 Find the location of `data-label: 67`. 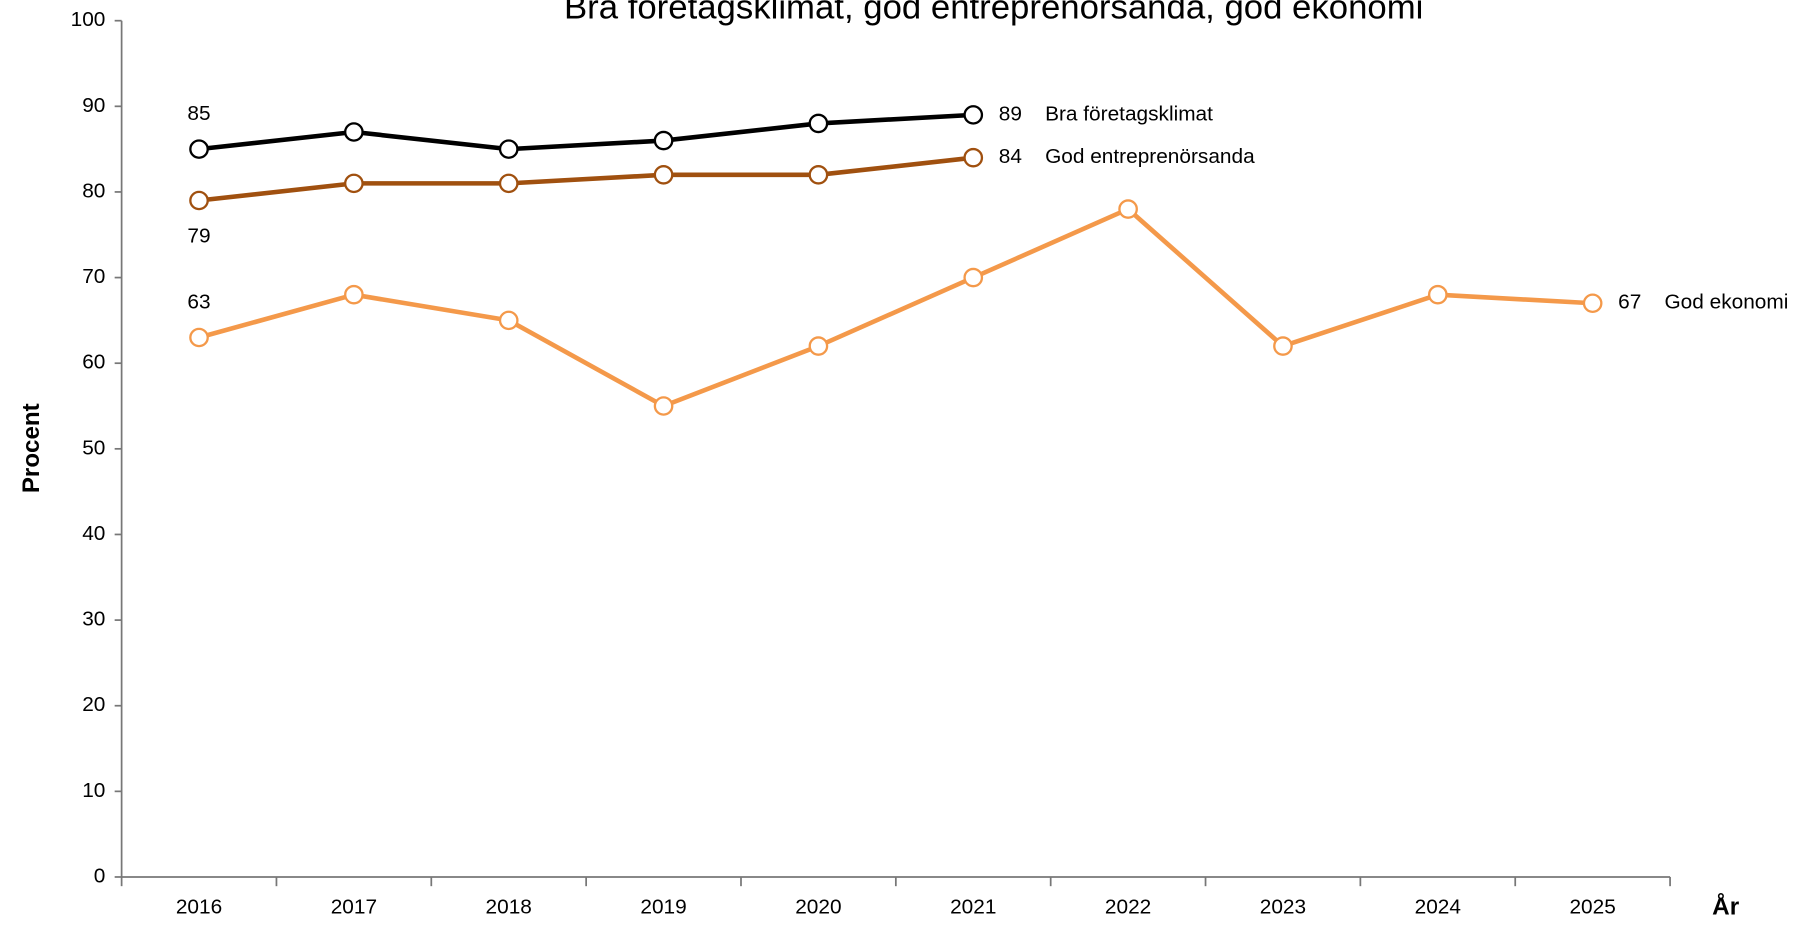

data-label: 67 is located at coordinates (1629, 302).